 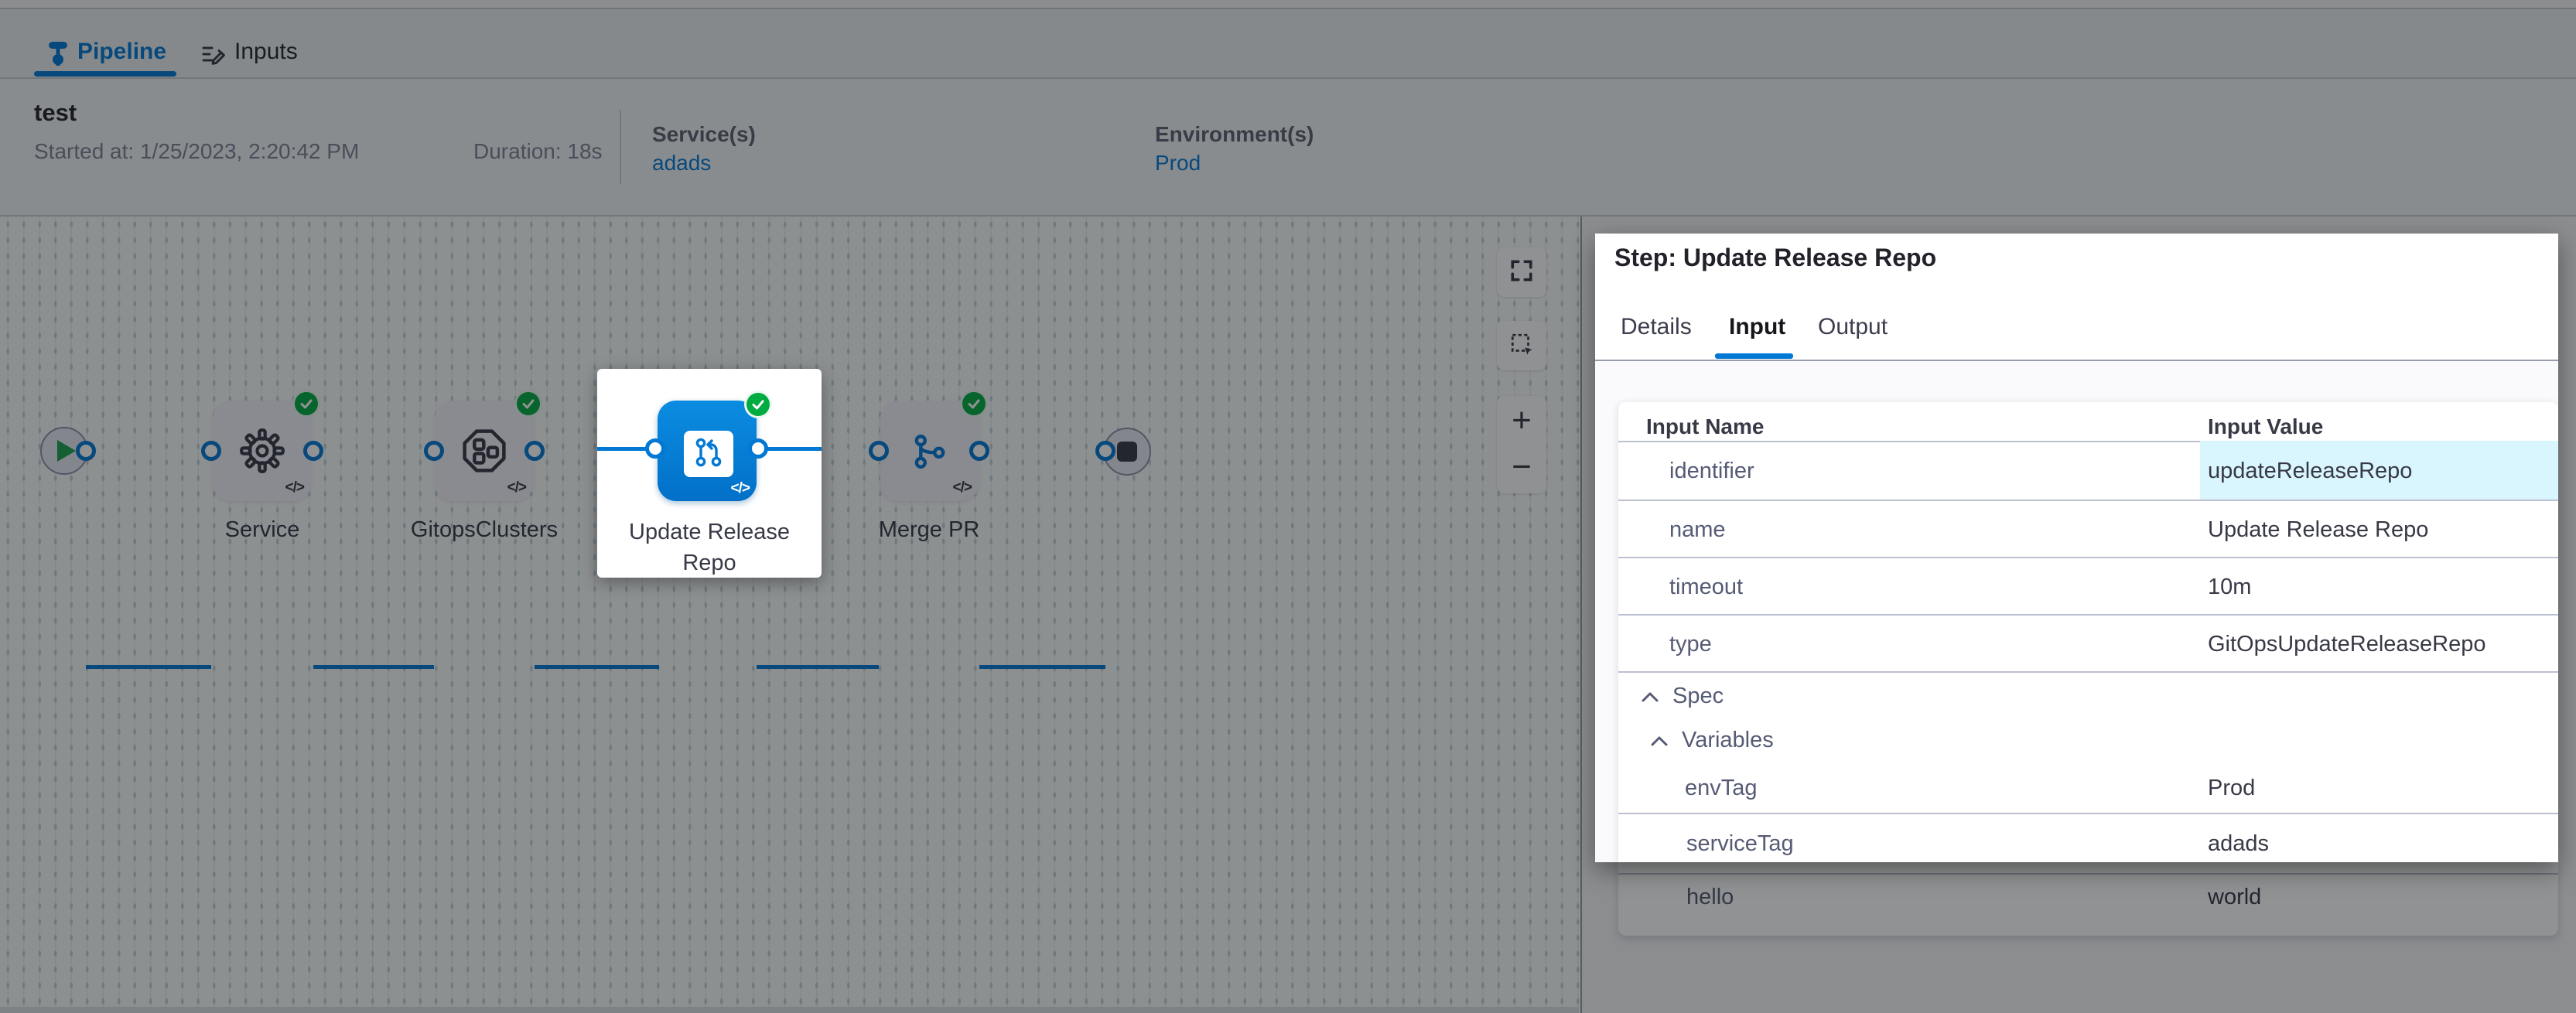 What do you see at coordinates (1522, 420) in the screenshot?
I see `zoom-in-button: +` at bounding box center [1522, 420].